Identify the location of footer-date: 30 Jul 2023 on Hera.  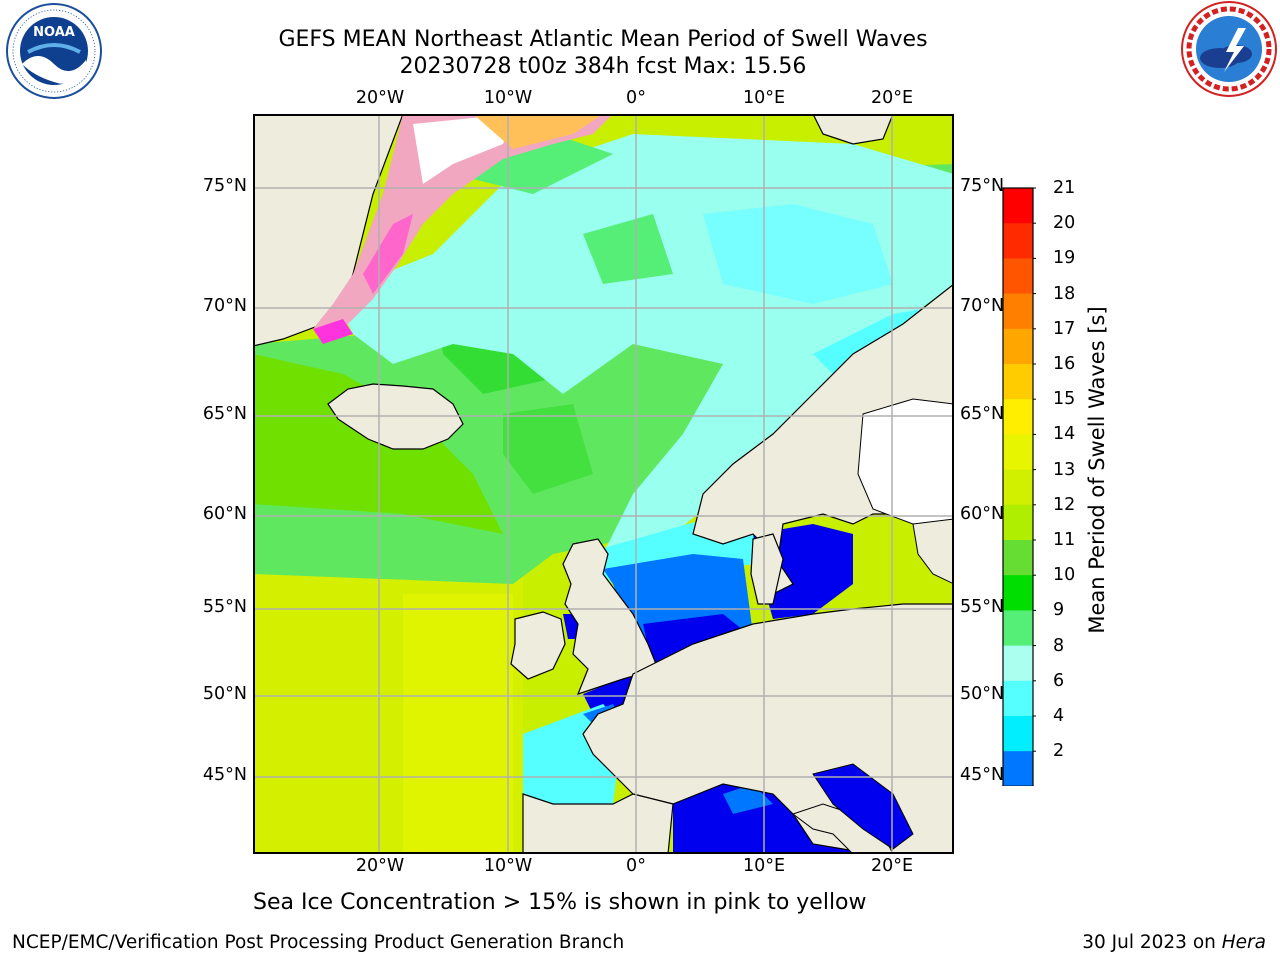
(1174, 942).